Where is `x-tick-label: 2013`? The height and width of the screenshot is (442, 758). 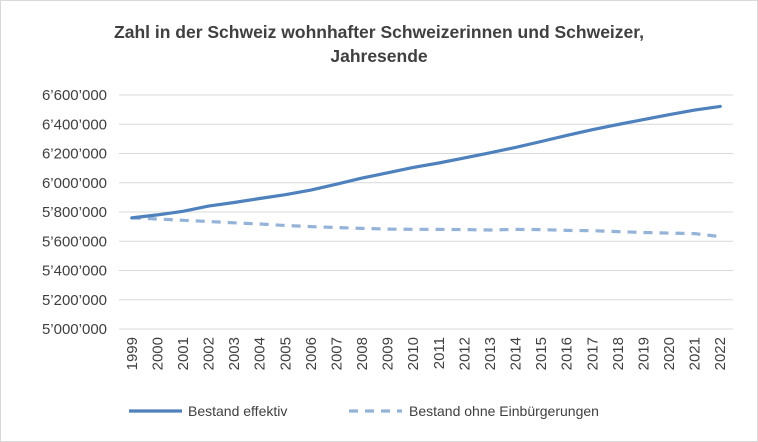
x-tick-label: 2013 is located at coordinates (490, 353).